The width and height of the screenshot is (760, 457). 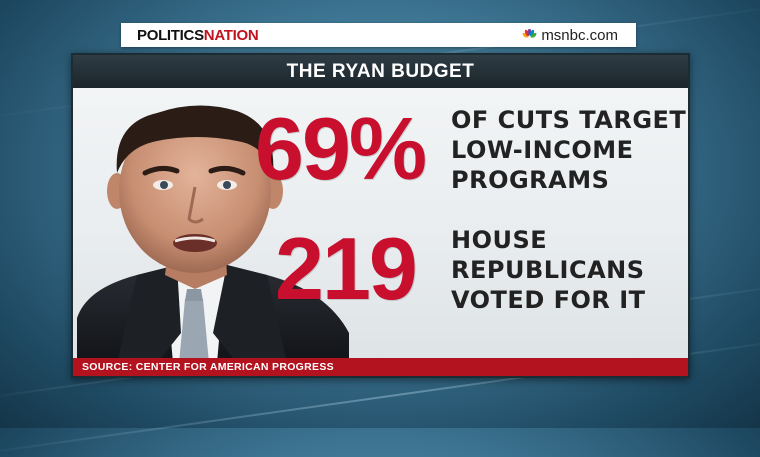 I want to click on network-name: msnbc.com, so click(x=579, y=35).